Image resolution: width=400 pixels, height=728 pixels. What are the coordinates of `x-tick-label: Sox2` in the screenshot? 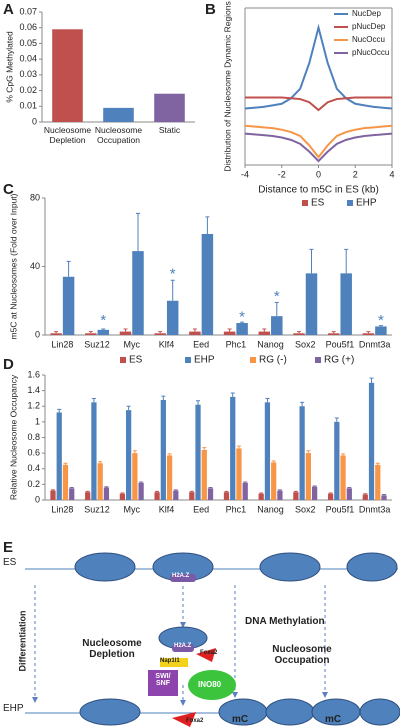 It's located at (305, 509).